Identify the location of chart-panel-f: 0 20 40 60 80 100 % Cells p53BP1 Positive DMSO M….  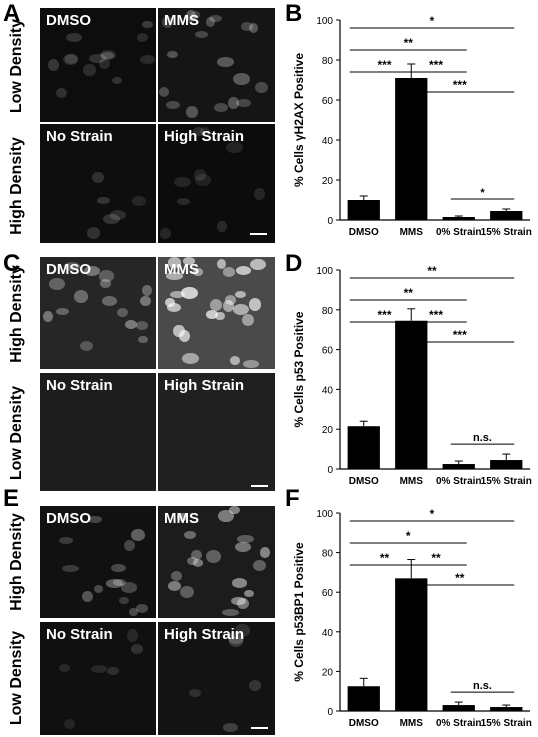
(412, 618).